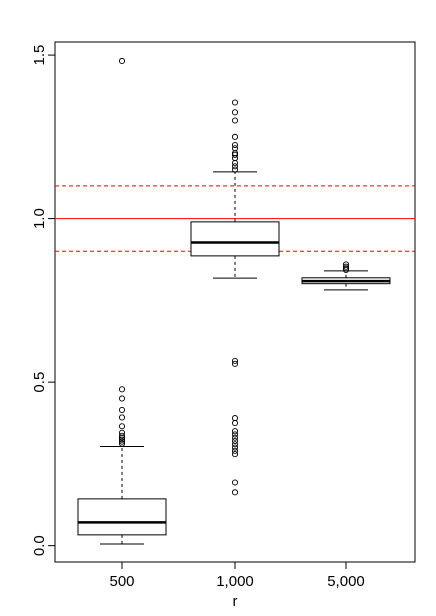 The height and width of the screenshot is (616, 436). I want to click on x-tick-label: 500, so click(121, 581).